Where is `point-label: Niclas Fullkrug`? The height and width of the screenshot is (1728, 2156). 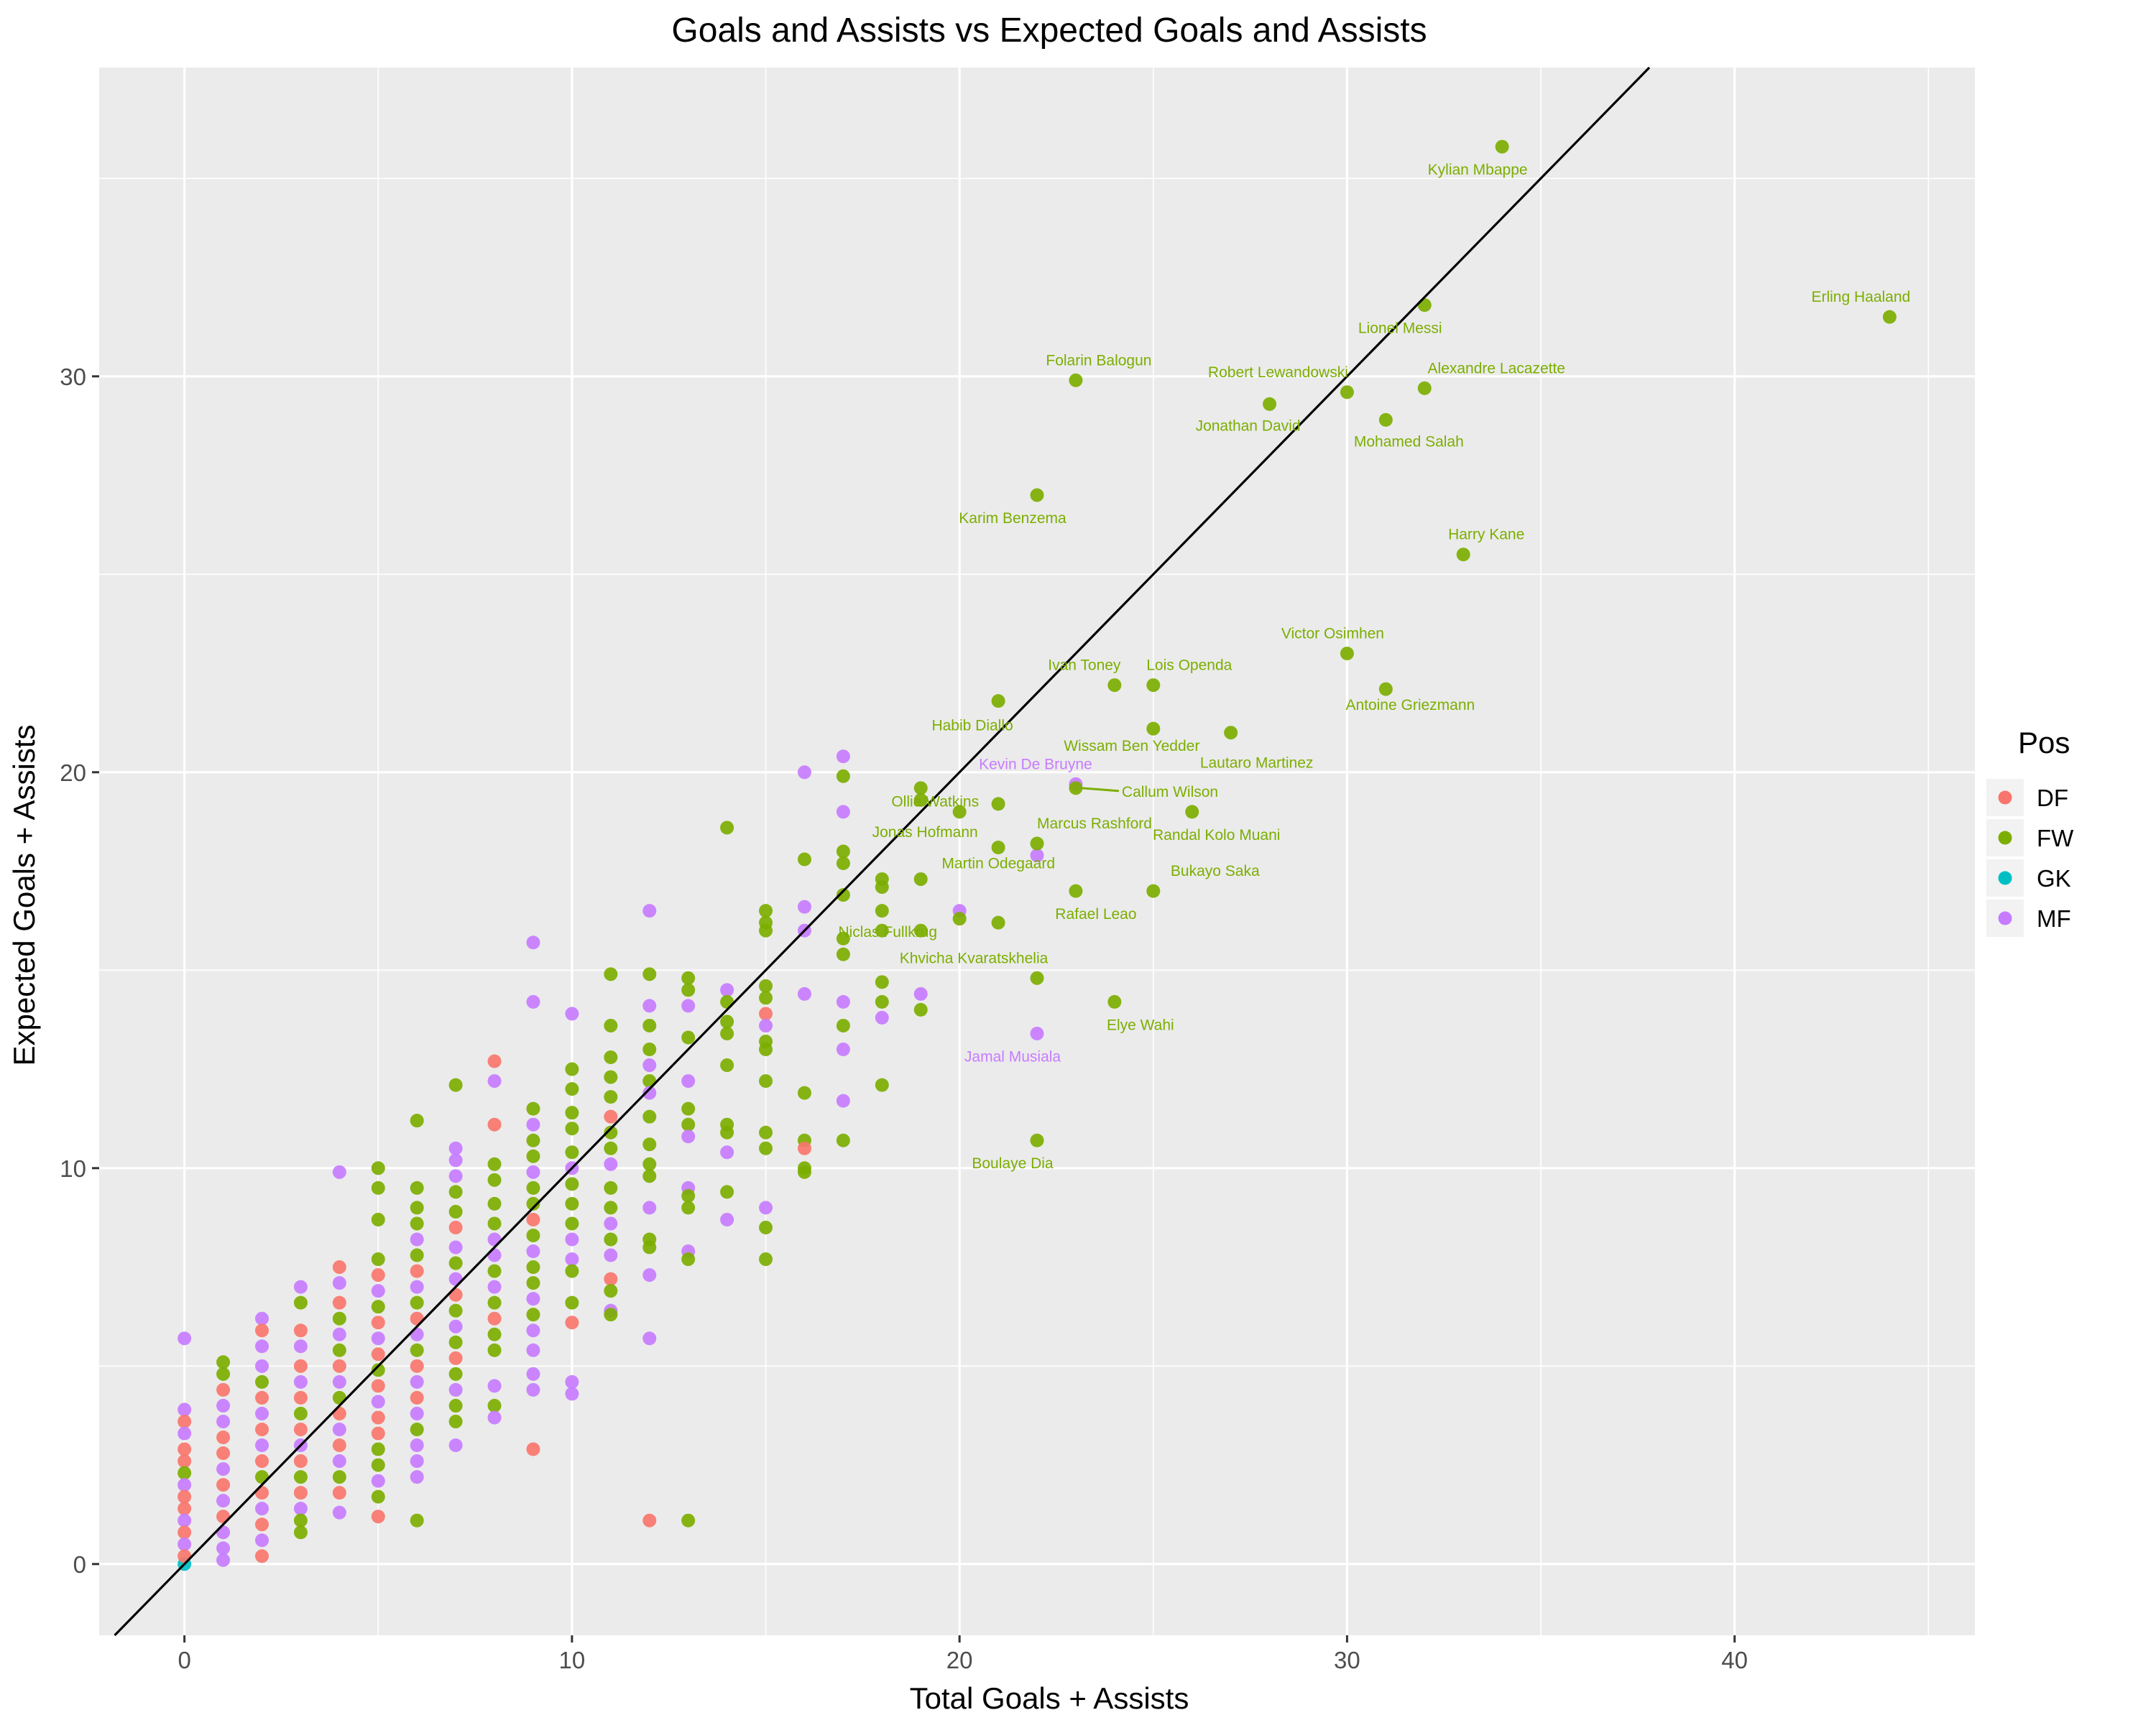
point-label: Niclas Fullkrug is located at coordinates (887, 932).